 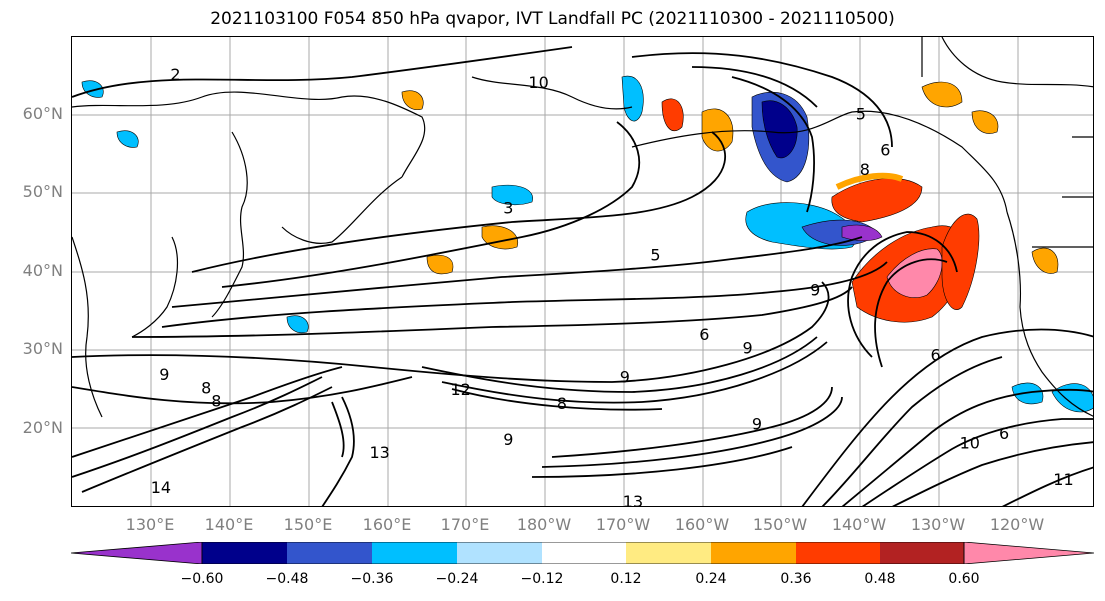 I want to click on contour-label: 14, so click(x=161, y=487).